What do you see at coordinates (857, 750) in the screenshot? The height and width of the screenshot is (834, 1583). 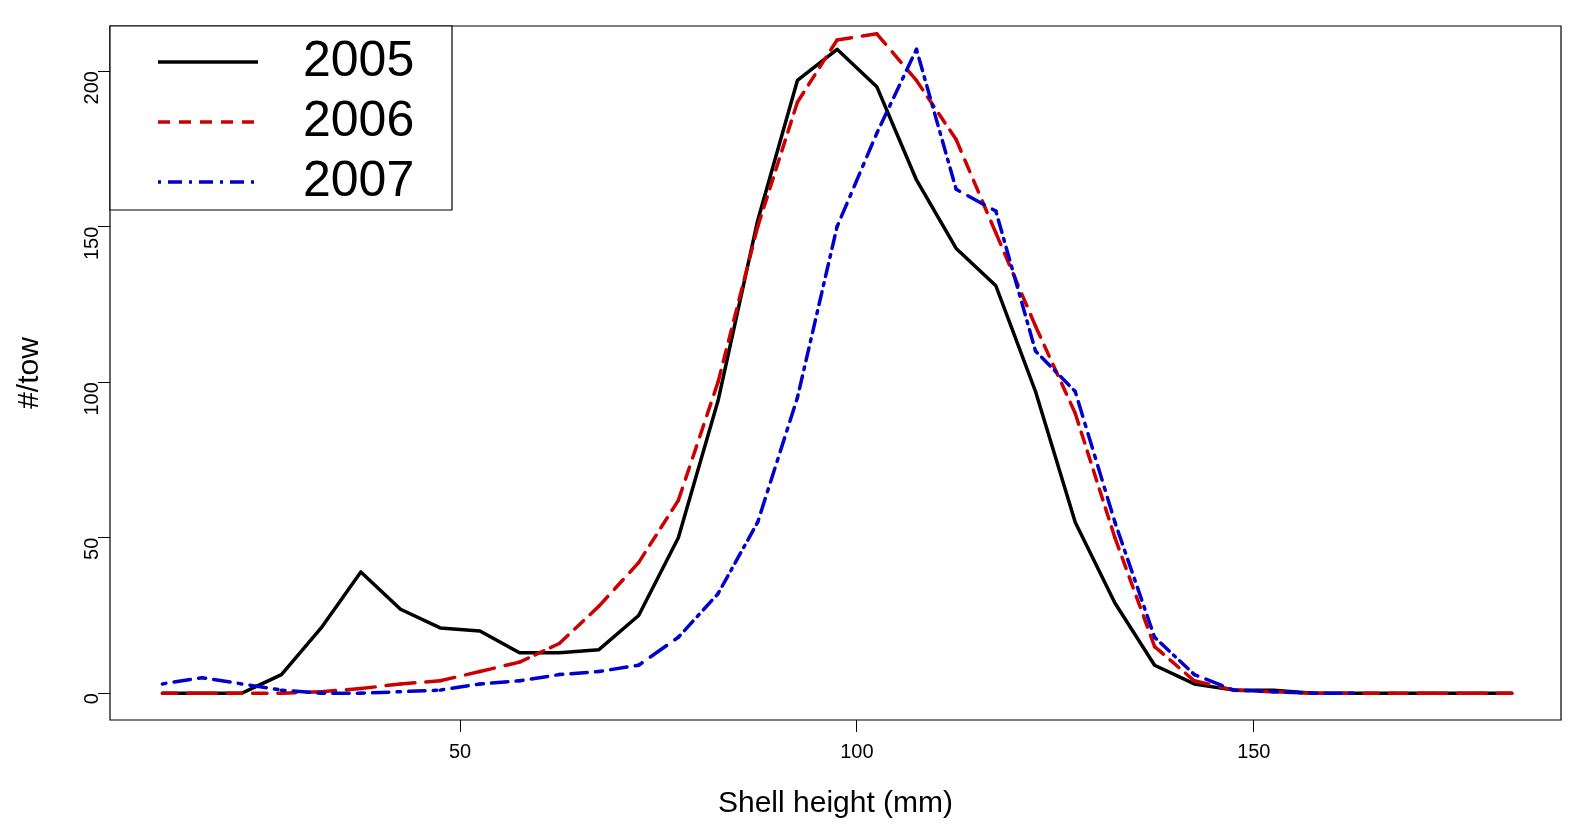 I see `x-tick-label: 100` at bounding box center [857, 750].